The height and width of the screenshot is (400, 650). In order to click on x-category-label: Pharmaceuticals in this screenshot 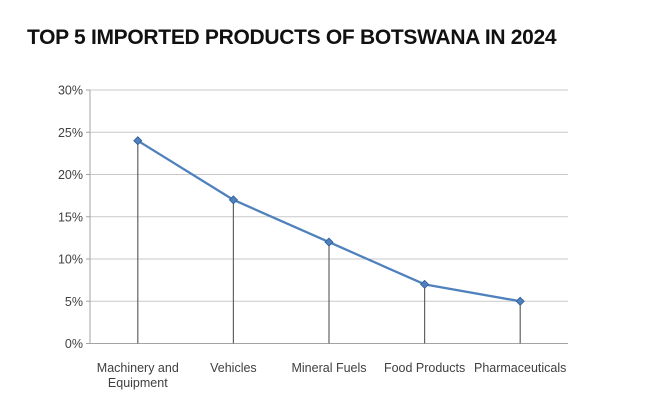, I will do `click(520, 368)`.